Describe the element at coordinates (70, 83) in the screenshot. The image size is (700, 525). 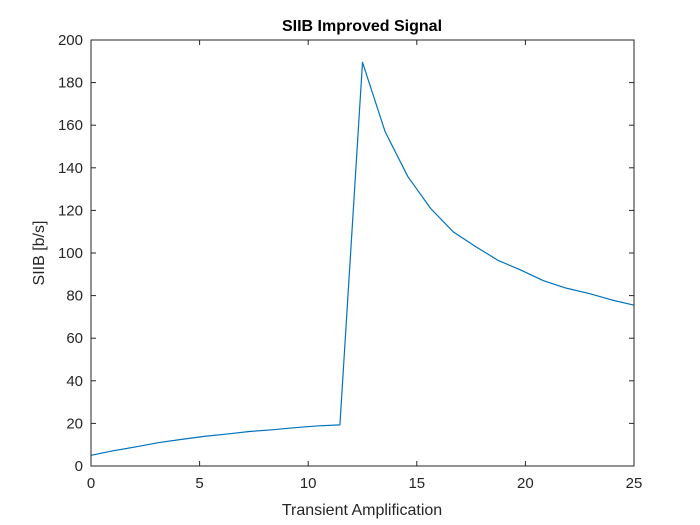
I see `y-tick-label: 180` at that location.